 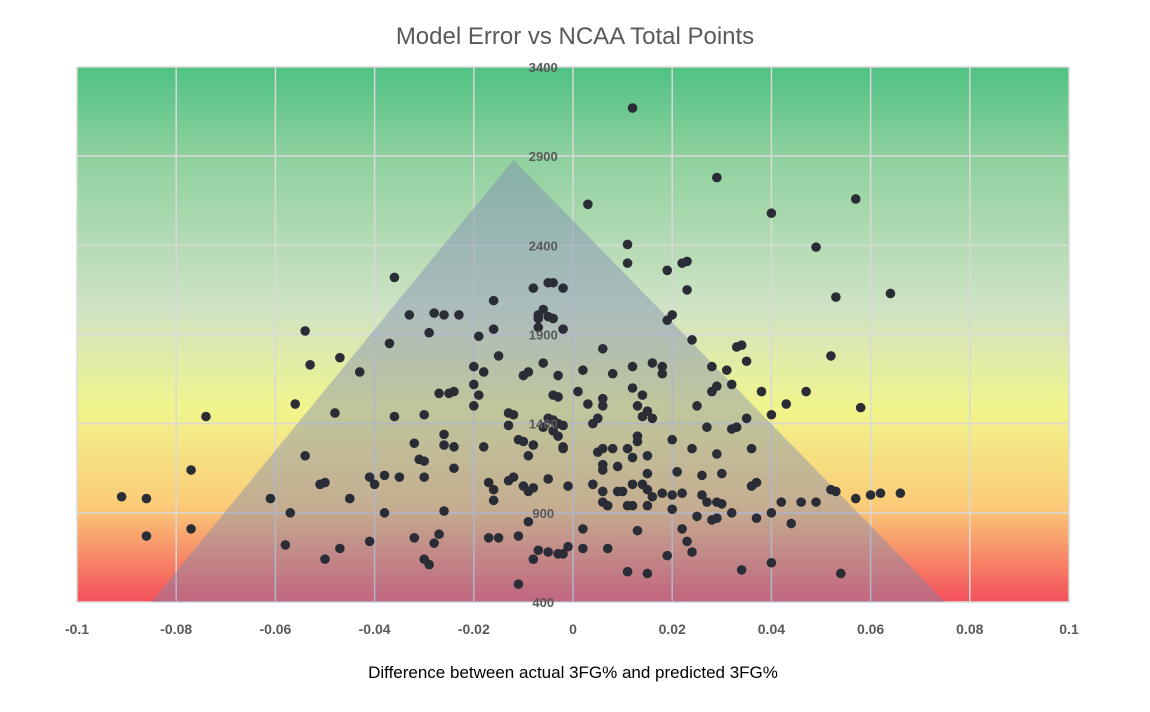 What do you see at coordinates (176, 629) in the screenshot?
I see `x-tick-label-1: -0.08` at bounding box center [176, 629].